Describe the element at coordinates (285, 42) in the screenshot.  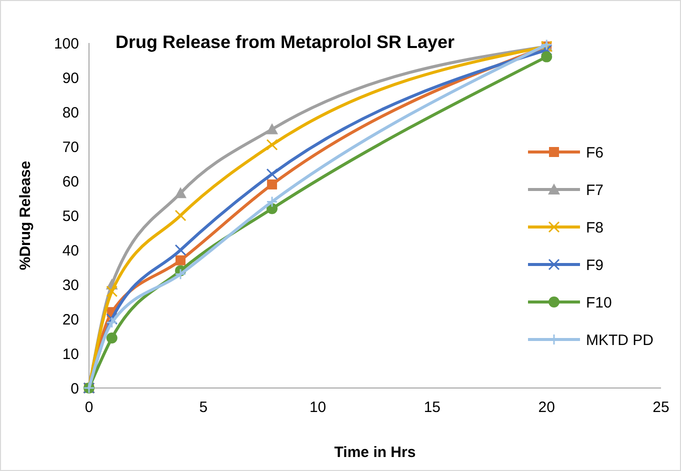
I see `chart-title: Drug Release from Metaprolol SR Layer` at that location.